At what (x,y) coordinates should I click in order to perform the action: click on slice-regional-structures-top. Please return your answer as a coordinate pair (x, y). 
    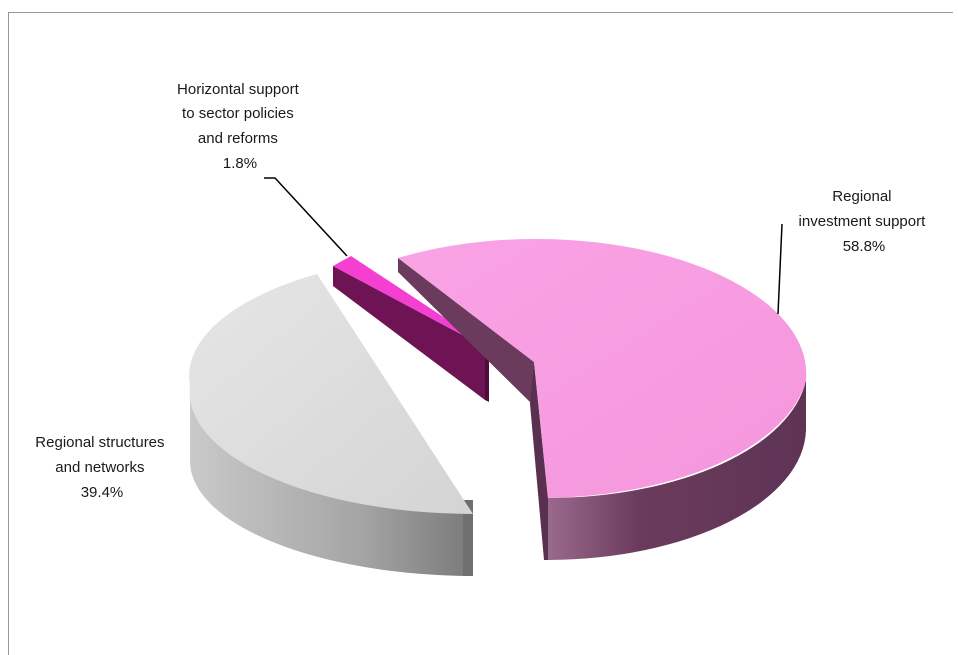
    Looking at the image, I should click on (331, 394).